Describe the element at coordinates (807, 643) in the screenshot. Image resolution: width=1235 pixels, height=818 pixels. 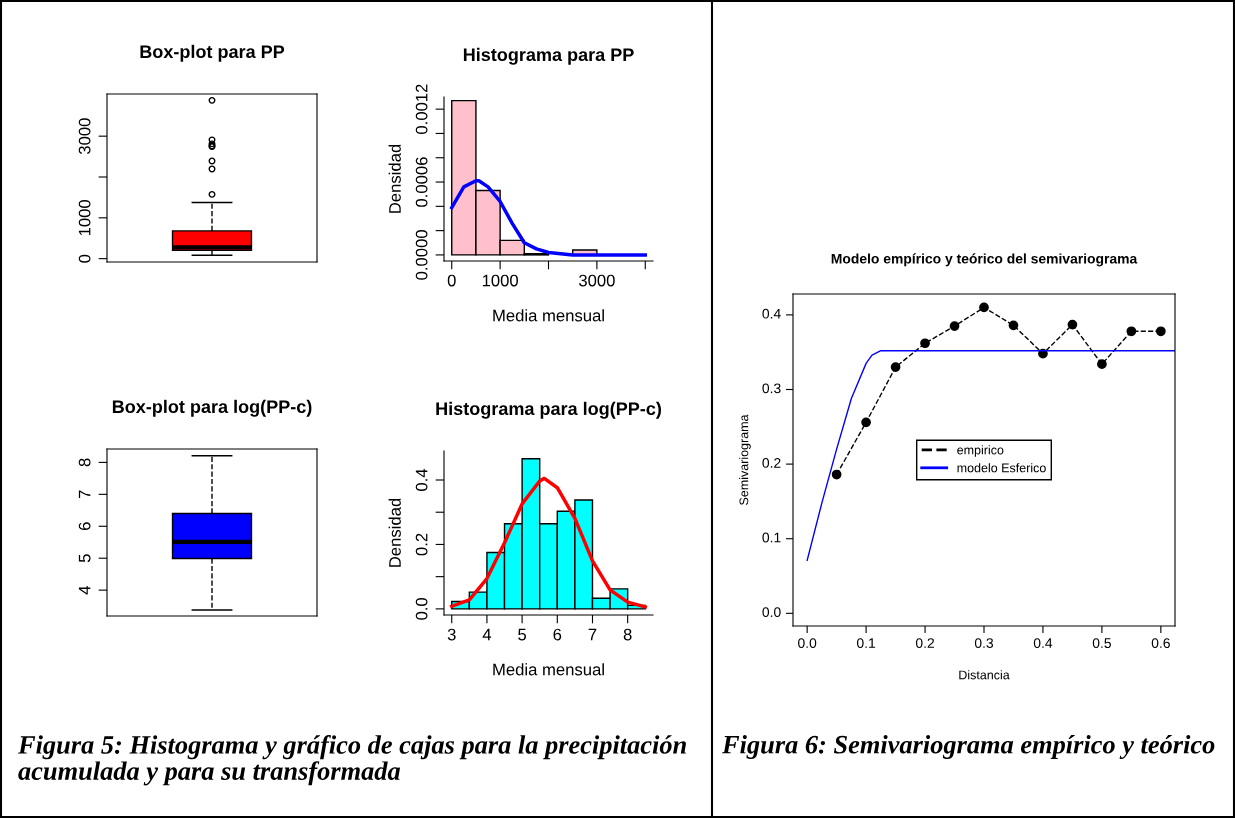
I see `text: 0.0` at that location.